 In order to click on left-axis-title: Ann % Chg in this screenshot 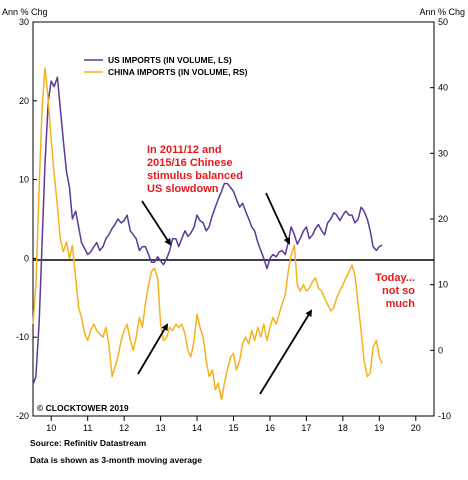, I will do `click(25, 12)`.